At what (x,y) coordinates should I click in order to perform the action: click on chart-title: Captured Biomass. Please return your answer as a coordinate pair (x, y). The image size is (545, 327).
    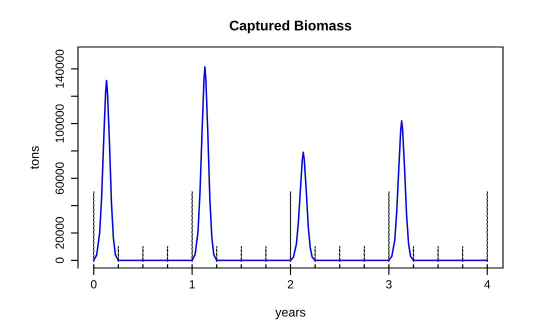
    Looking at the image, I should click on (291, 27).